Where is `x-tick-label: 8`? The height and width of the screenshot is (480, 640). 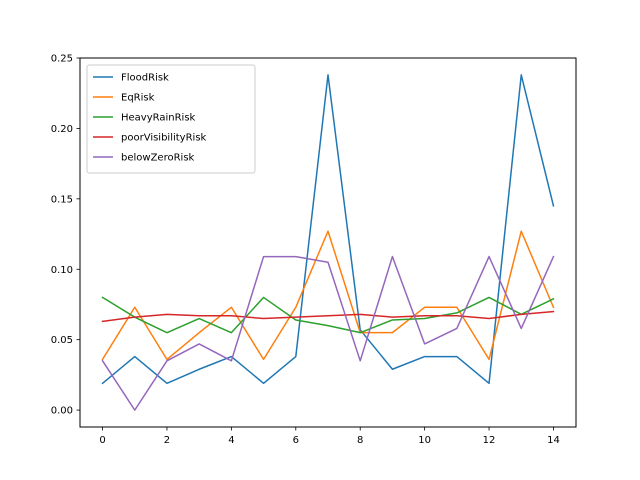 x-tick-label: 8 is located at coordinates (360, 440).